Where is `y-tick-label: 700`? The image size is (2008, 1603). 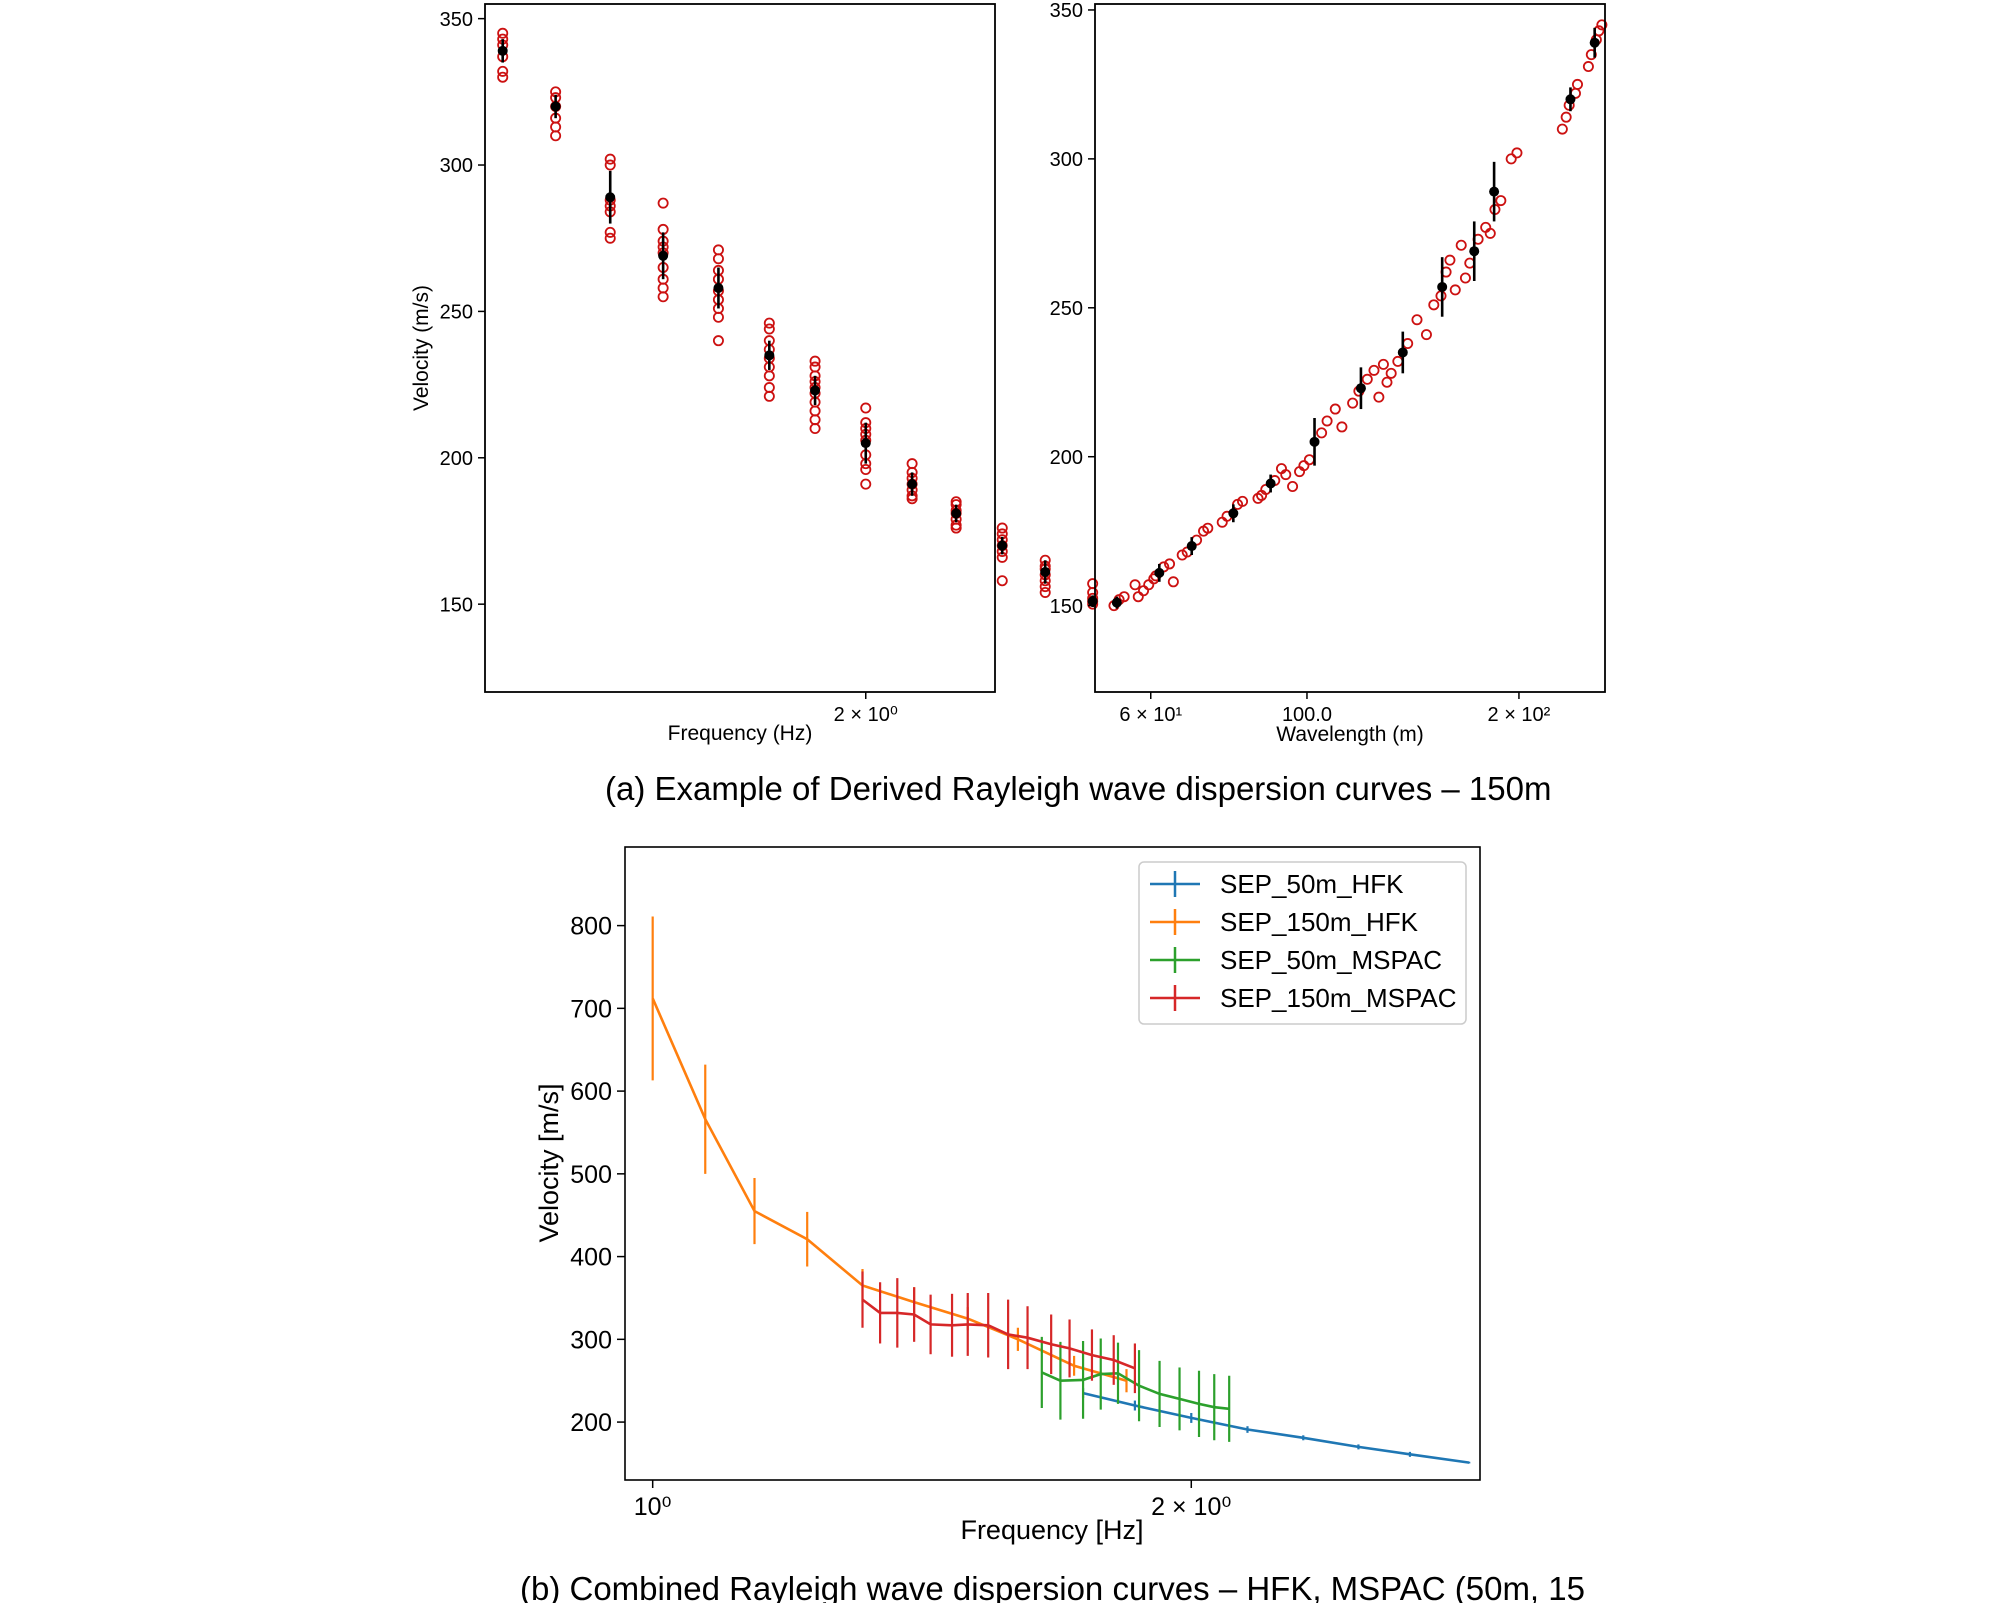 y-tick-label: 700 is located at coordinates (591, 1009).